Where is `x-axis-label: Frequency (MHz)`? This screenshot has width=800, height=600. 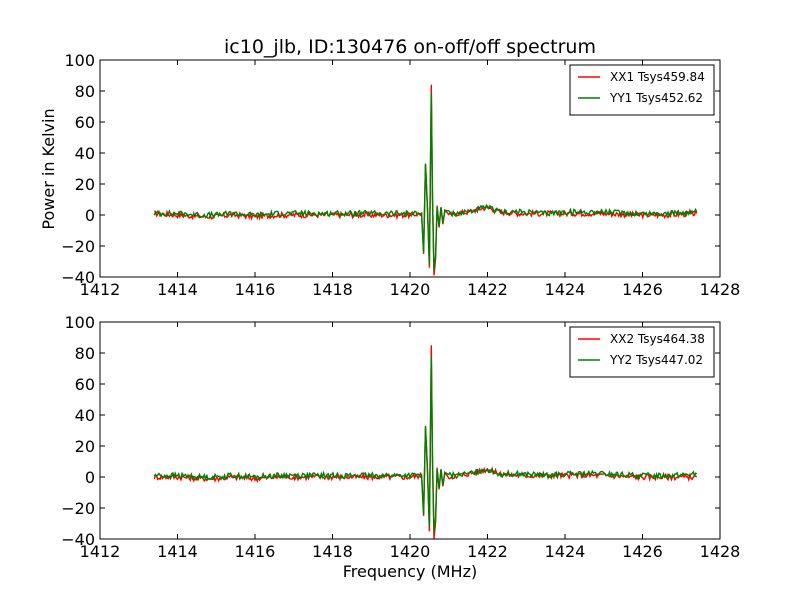
x-axis-label: Frequency (MHz) is located at coordinates (410, 571).